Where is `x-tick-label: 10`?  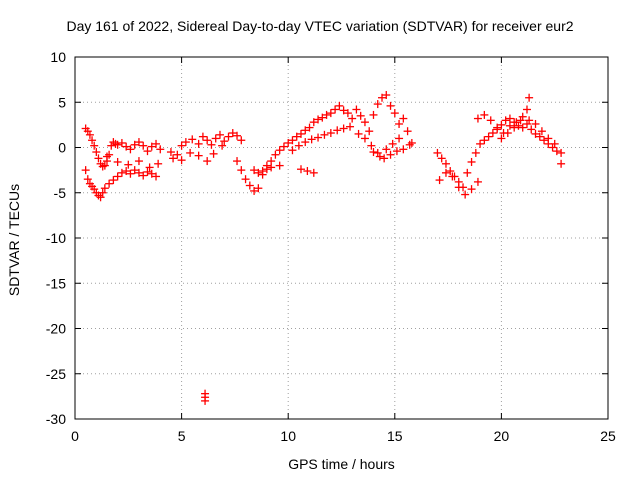 x-tick-label: 10 is located at coordinates (288, 436).